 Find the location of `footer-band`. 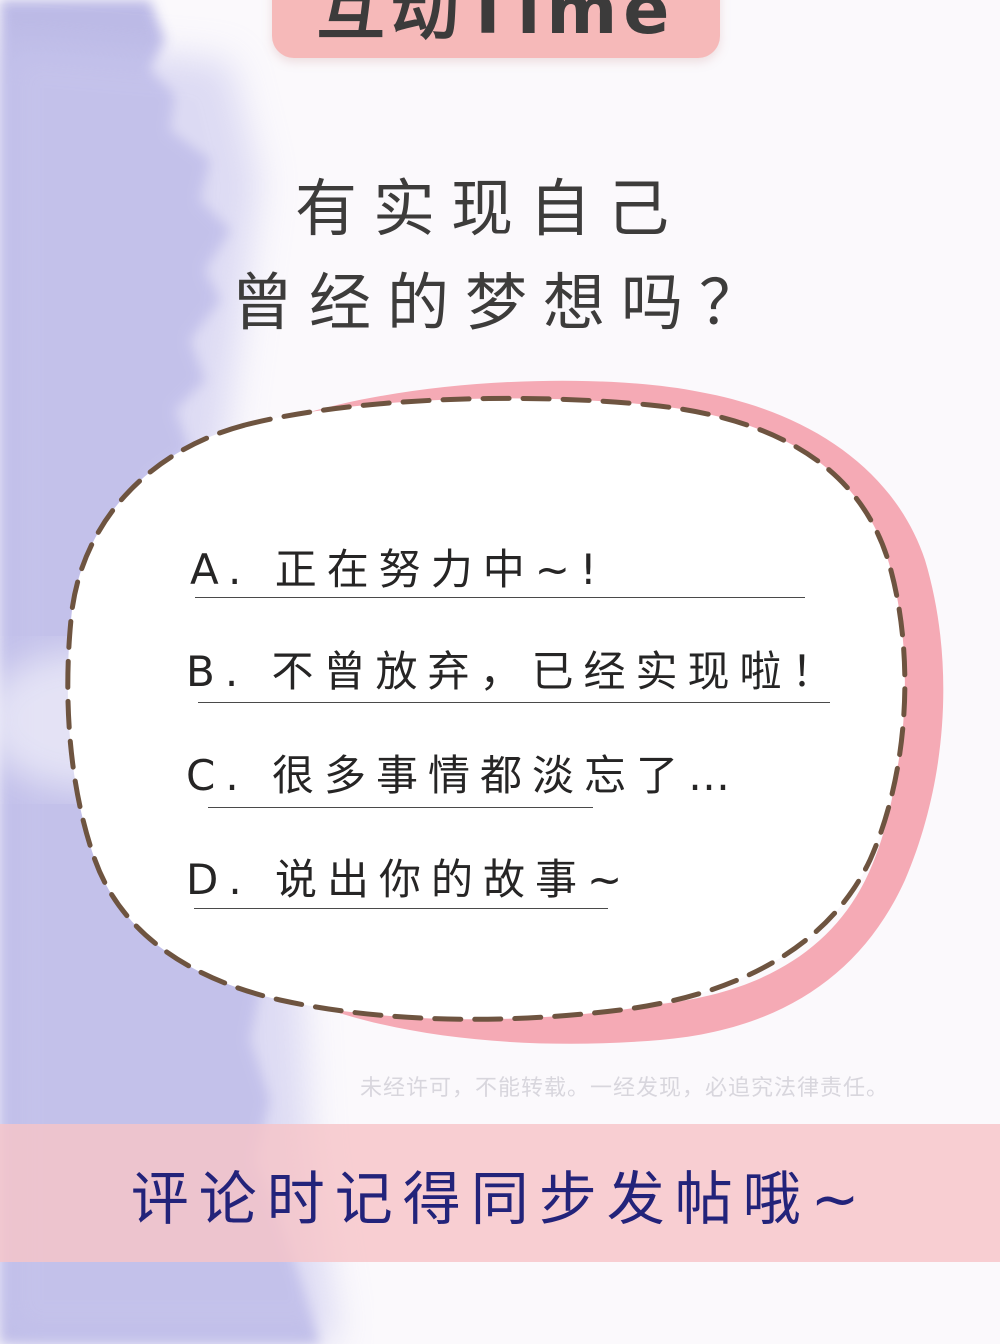

footer-band is located at coordinates (500, 1193).